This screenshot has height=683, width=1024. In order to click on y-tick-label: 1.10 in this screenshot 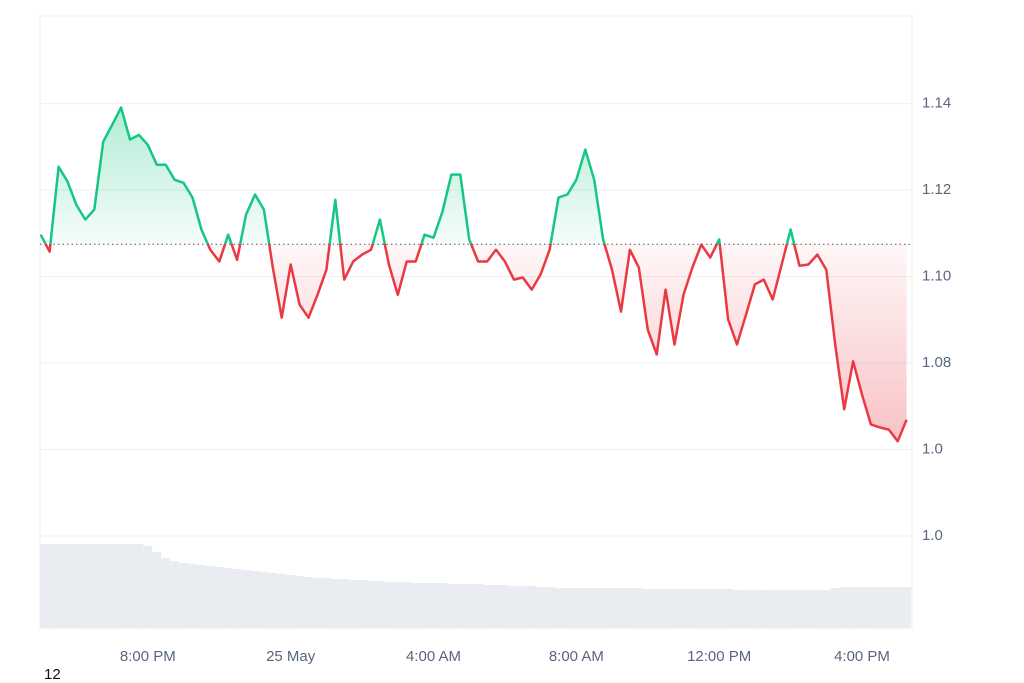, I will do `click(936, 276)`.